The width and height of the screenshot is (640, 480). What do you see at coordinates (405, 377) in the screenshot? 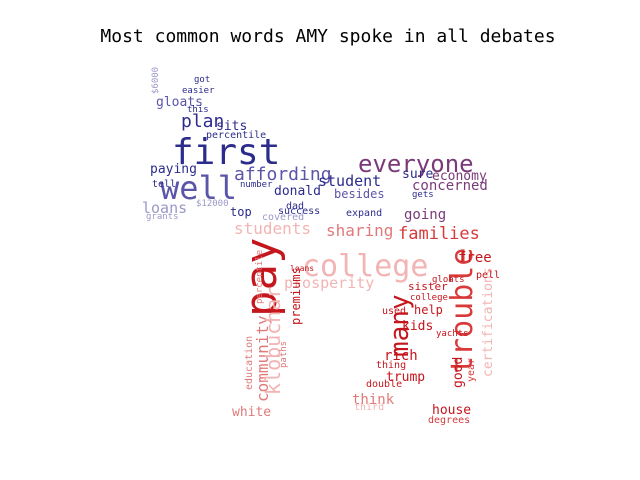
I see `word-trump: trump` at bounding box center [405, 377].